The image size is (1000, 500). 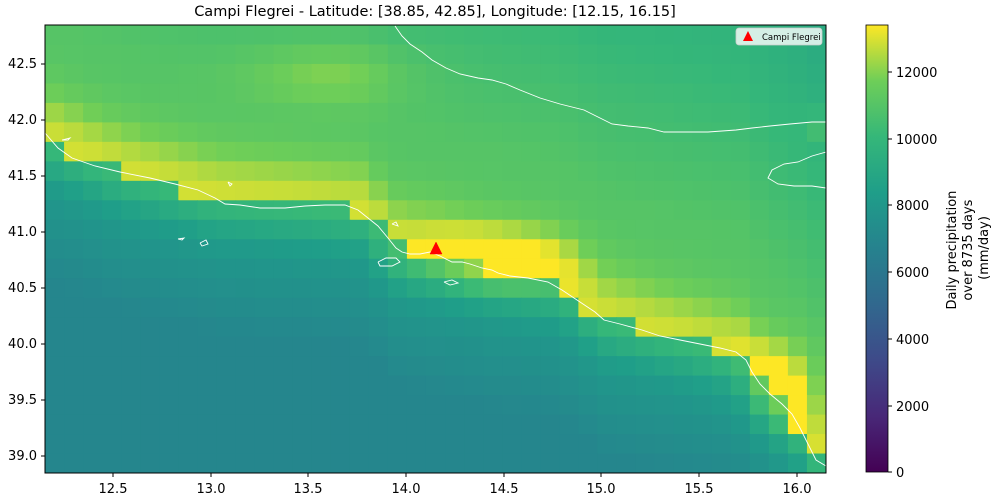 I want to click on colorbar-gradient, so click(x=877, y=248).